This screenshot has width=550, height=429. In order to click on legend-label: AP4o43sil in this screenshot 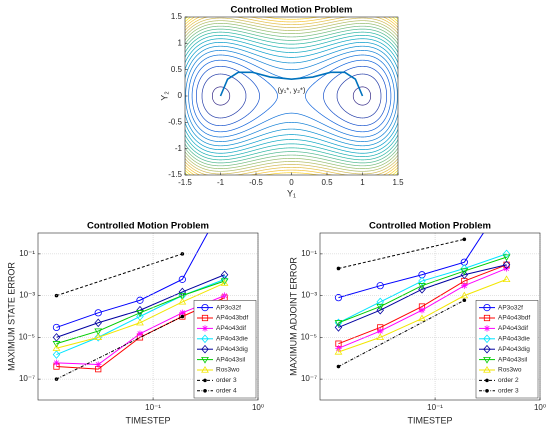, I will do `click(231, 359)`.